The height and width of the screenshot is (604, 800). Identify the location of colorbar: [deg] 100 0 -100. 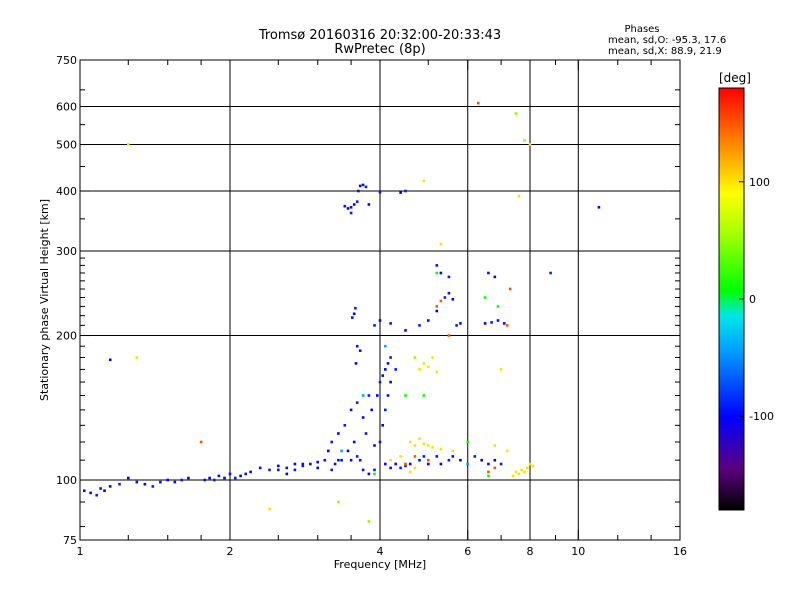
(746, 291).